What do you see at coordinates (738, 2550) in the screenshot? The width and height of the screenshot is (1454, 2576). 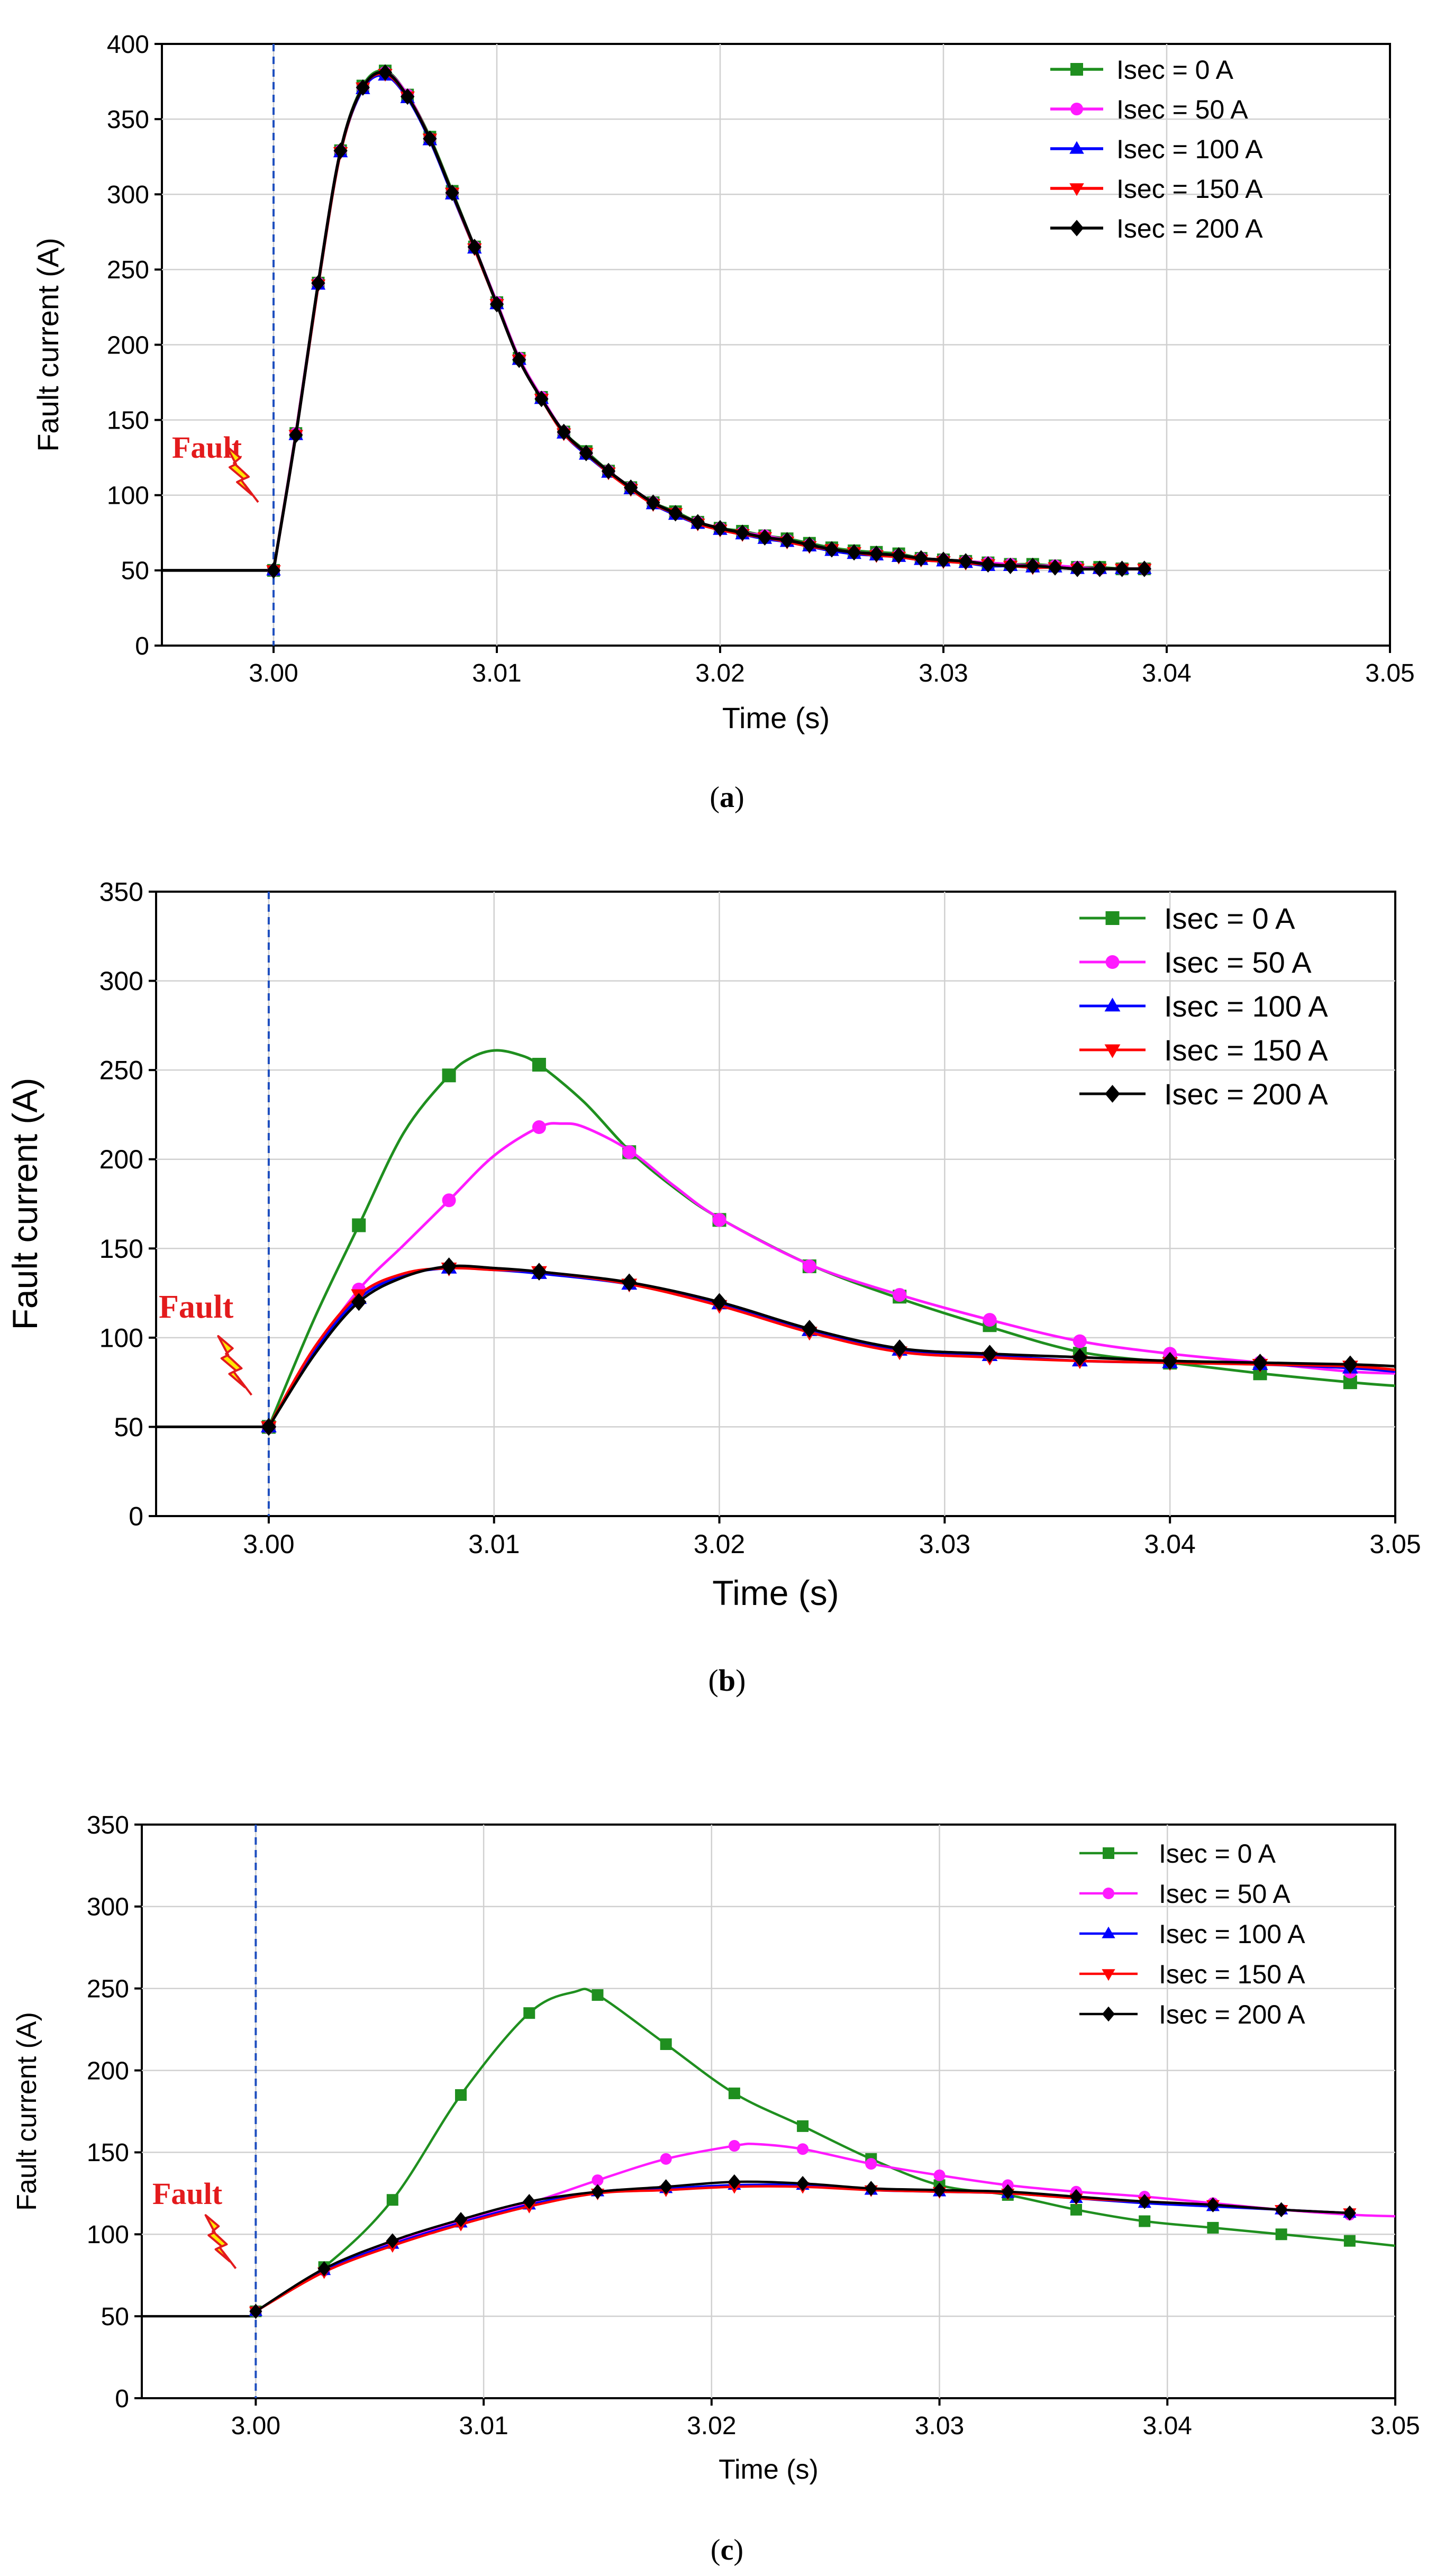 I see `caption-close: )` at bounding box center [738, 2550].